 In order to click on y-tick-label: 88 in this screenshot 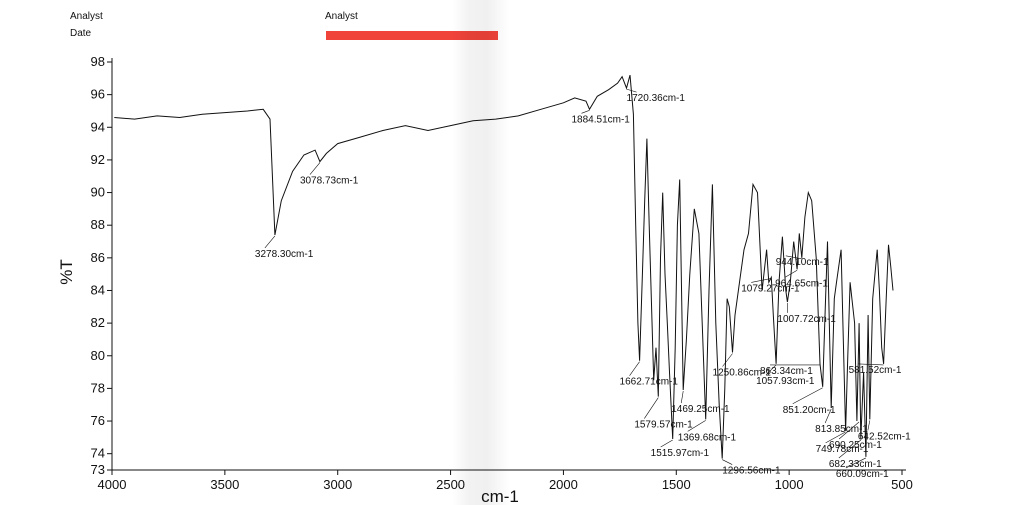, I will do `click(98, 224)`.